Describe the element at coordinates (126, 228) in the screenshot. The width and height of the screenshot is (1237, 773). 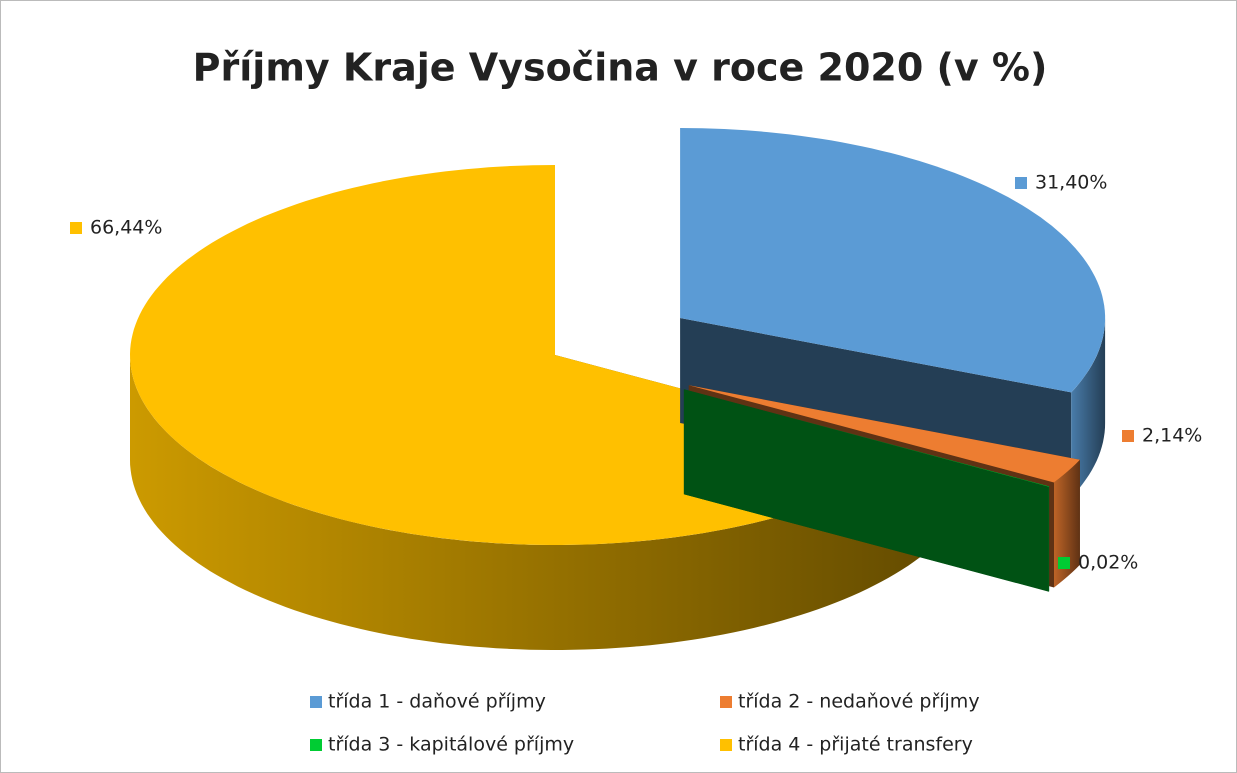
I see `data-label: 66,44%` at that location.